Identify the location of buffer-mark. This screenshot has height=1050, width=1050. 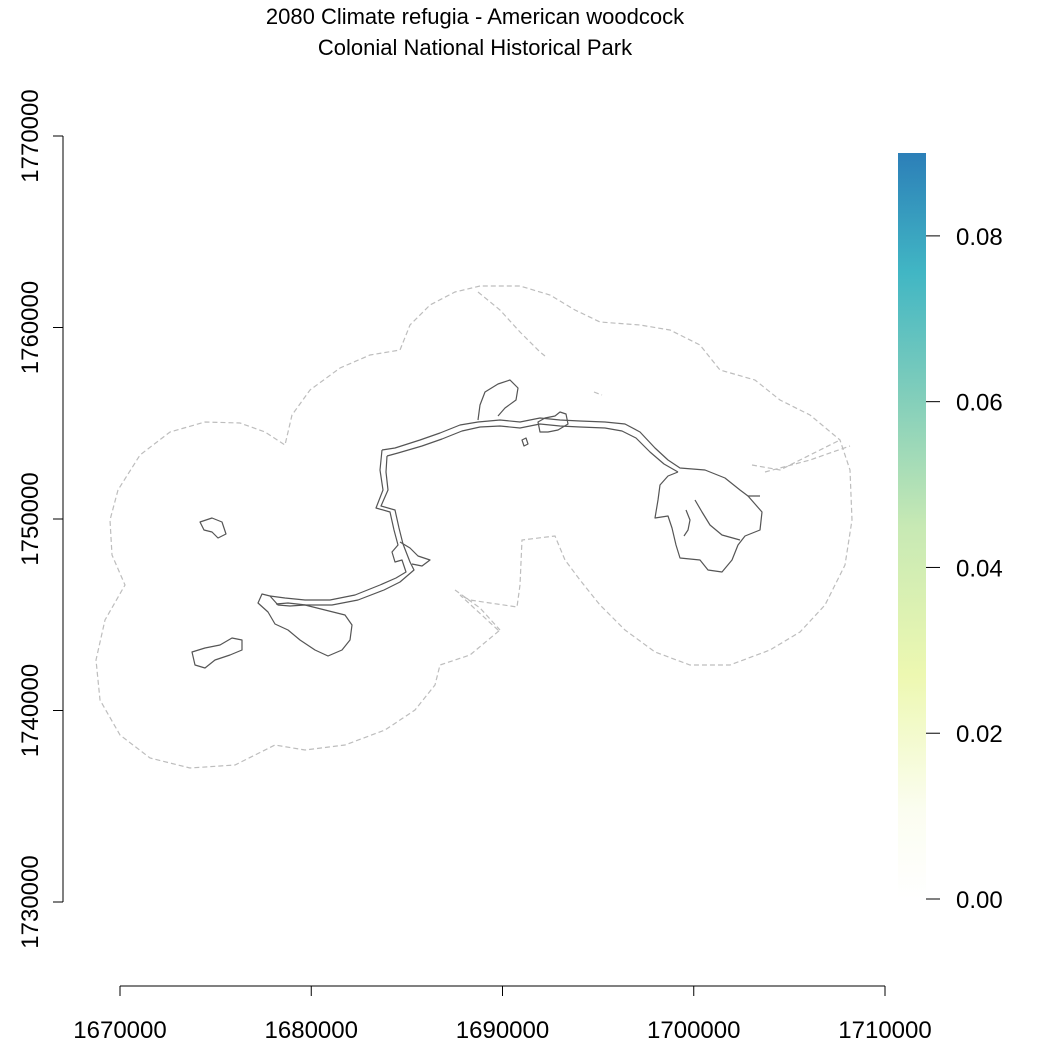
(598, 393).